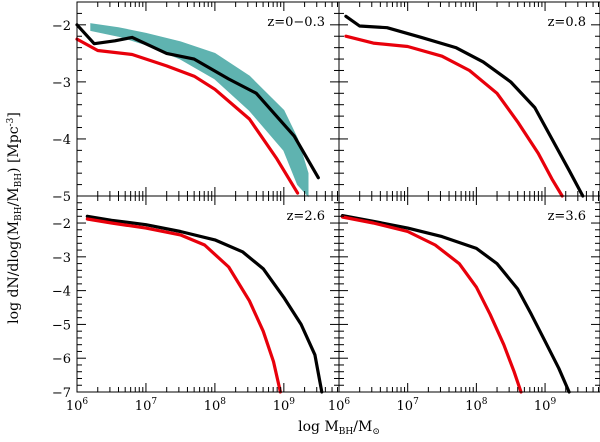 This screenshot has width=600, height=442. I want to click on panel-redshift-label: z=0−0.3, so click(296, 22).